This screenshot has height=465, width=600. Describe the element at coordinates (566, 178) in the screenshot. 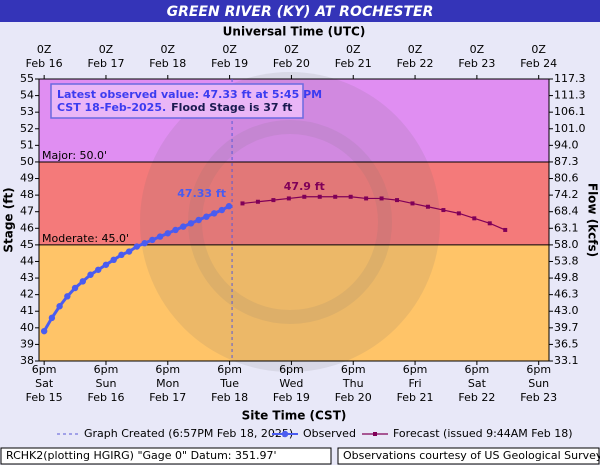

I see `y2-tick-label: 80.6` at that location.